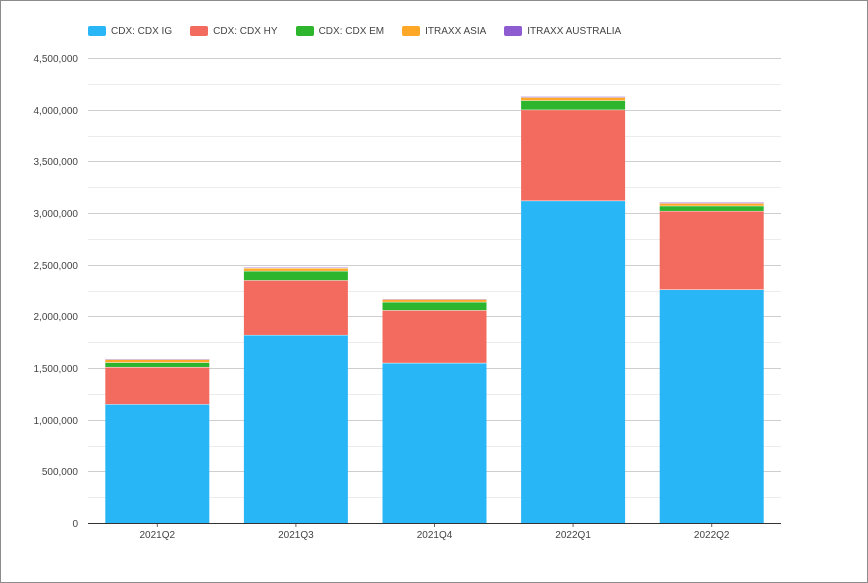  I want to click on bar-cdx-cdx-ig-2021q3, so click(295, 428).